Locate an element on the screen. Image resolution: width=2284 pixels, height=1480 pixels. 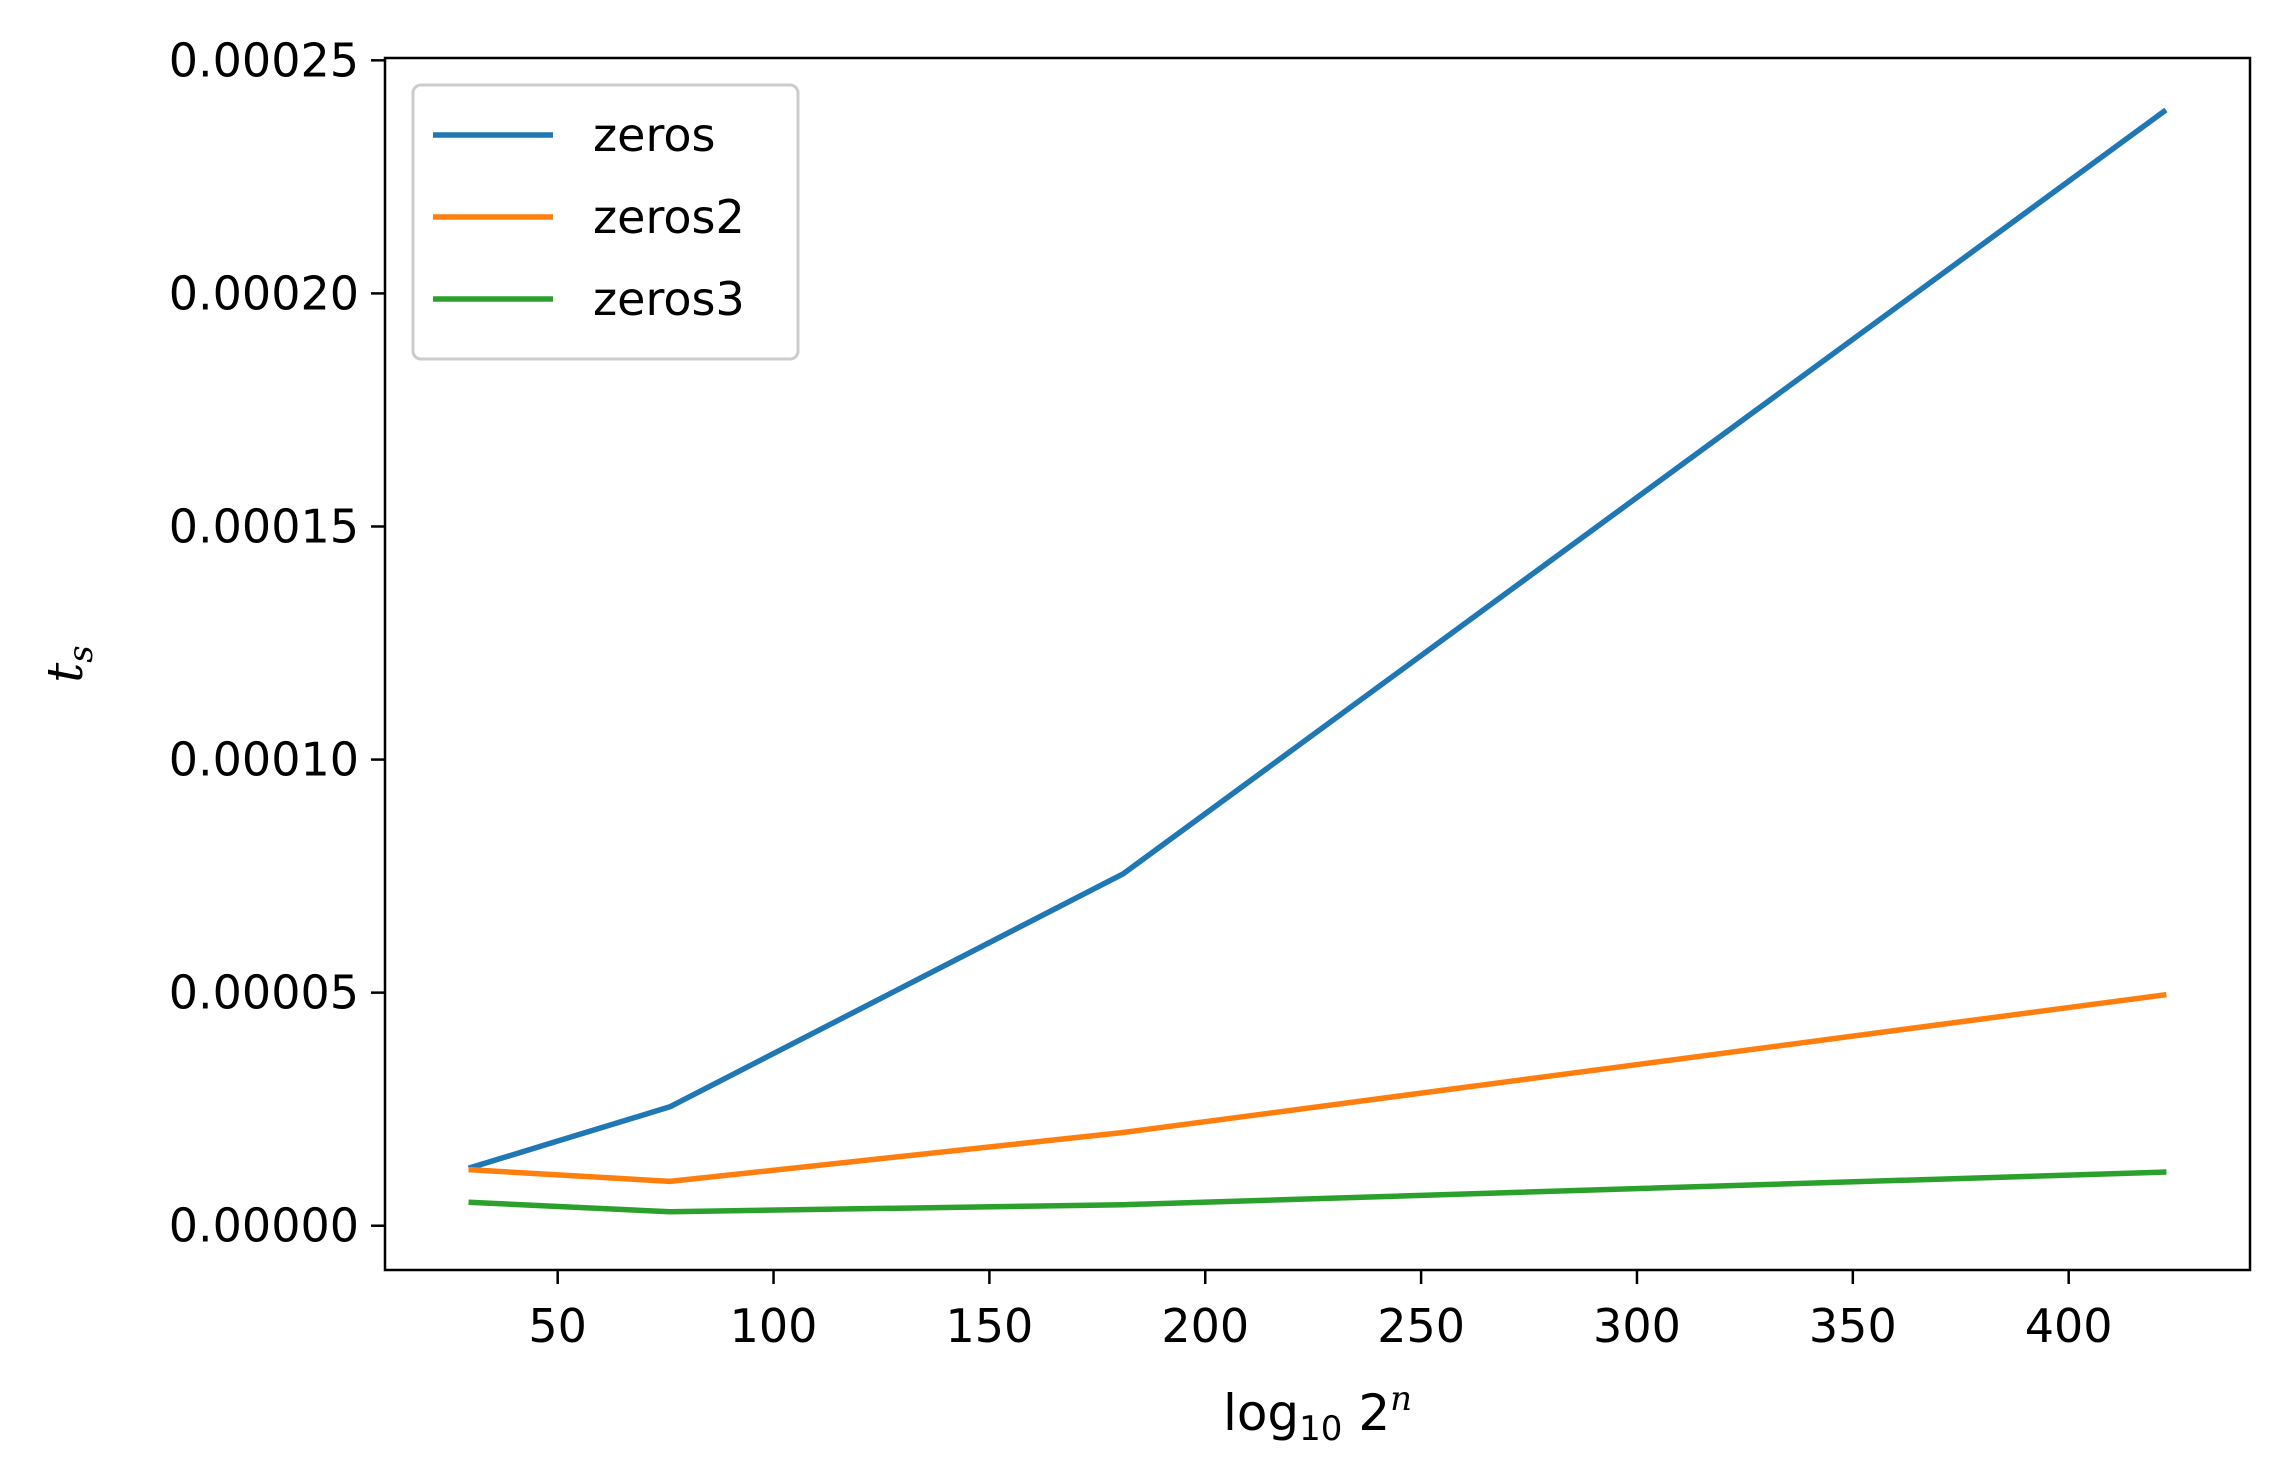
legend-box is located at coordinates (605, 222).